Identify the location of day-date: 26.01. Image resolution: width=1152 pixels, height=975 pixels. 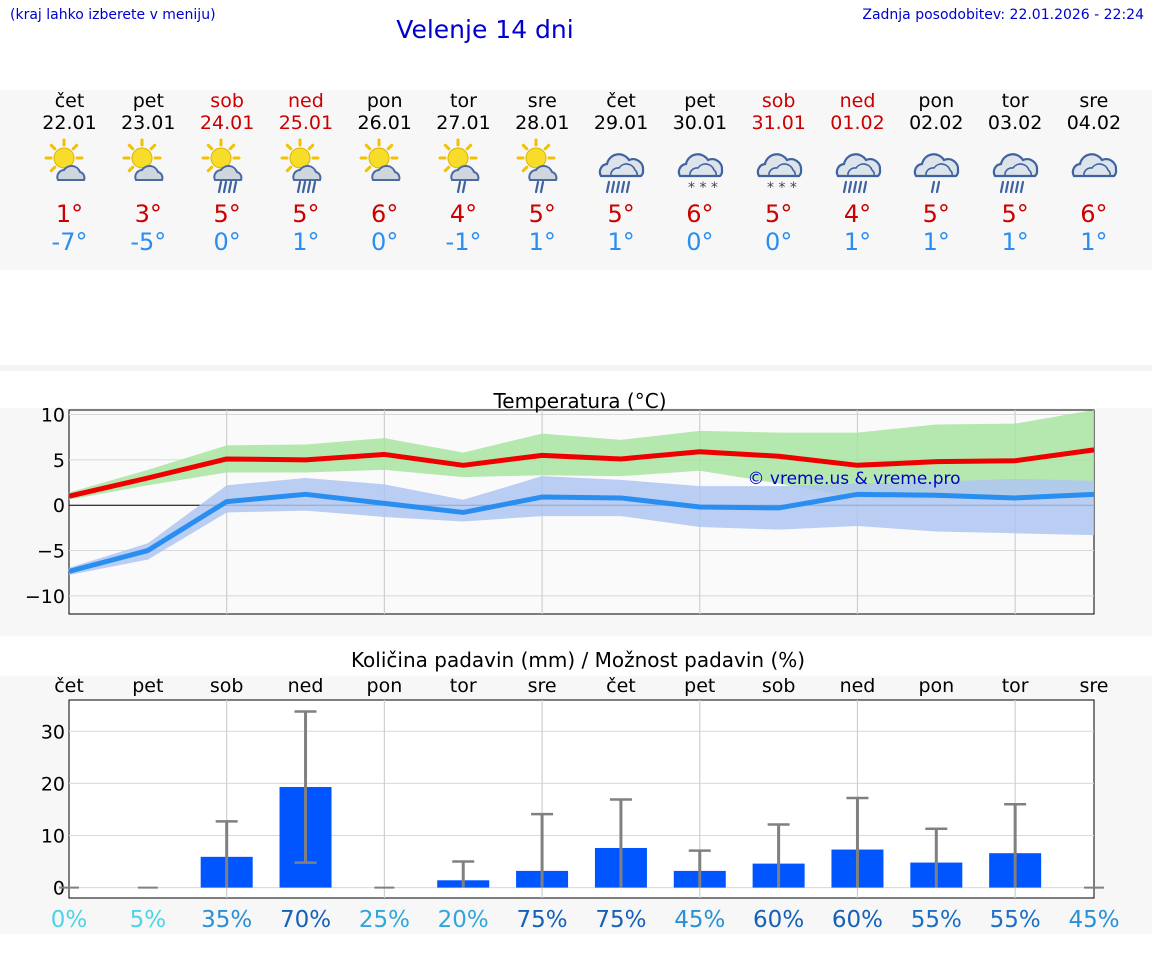
(384, 123).